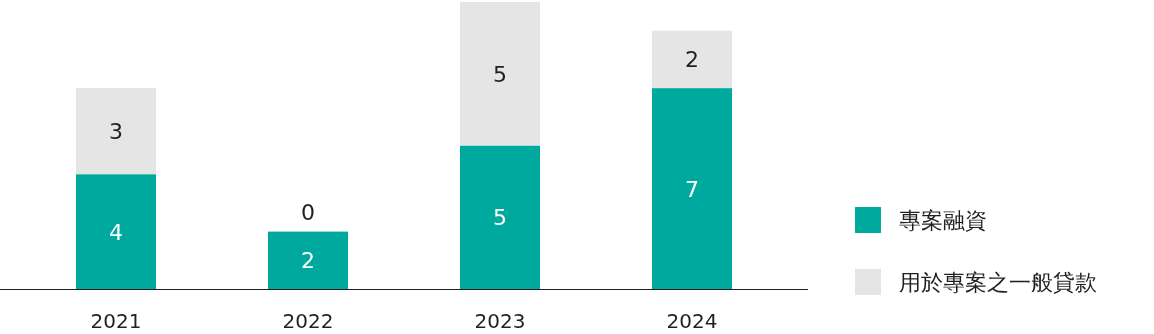  What do you see at coordinates (998, 282) in the screenshot?
I see `legend-label: 用於專案之一般貸款` at bounding box center [998, 282].